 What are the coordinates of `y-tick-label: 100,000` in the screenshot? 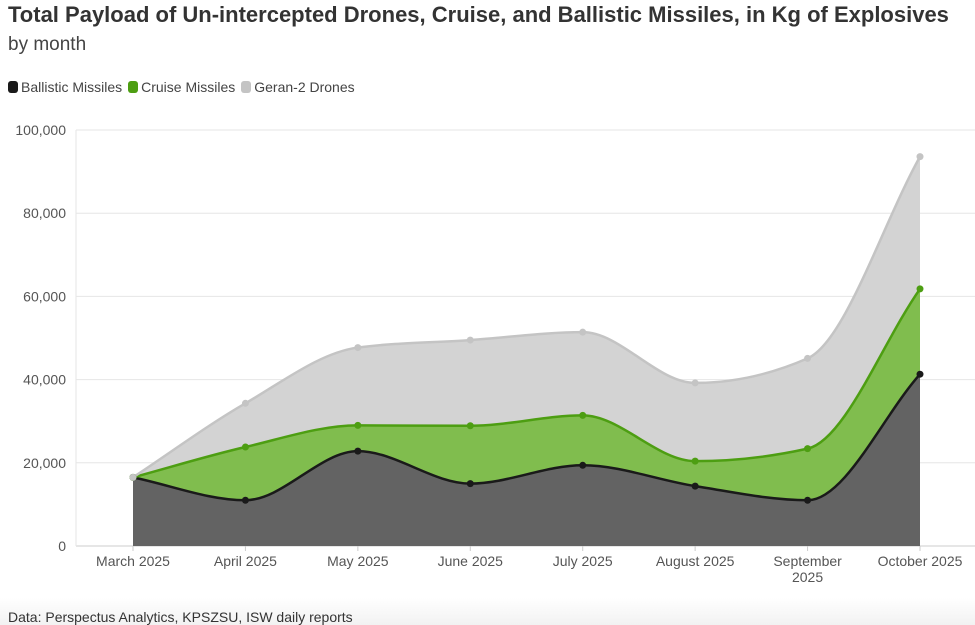 It's located at (40, 130).